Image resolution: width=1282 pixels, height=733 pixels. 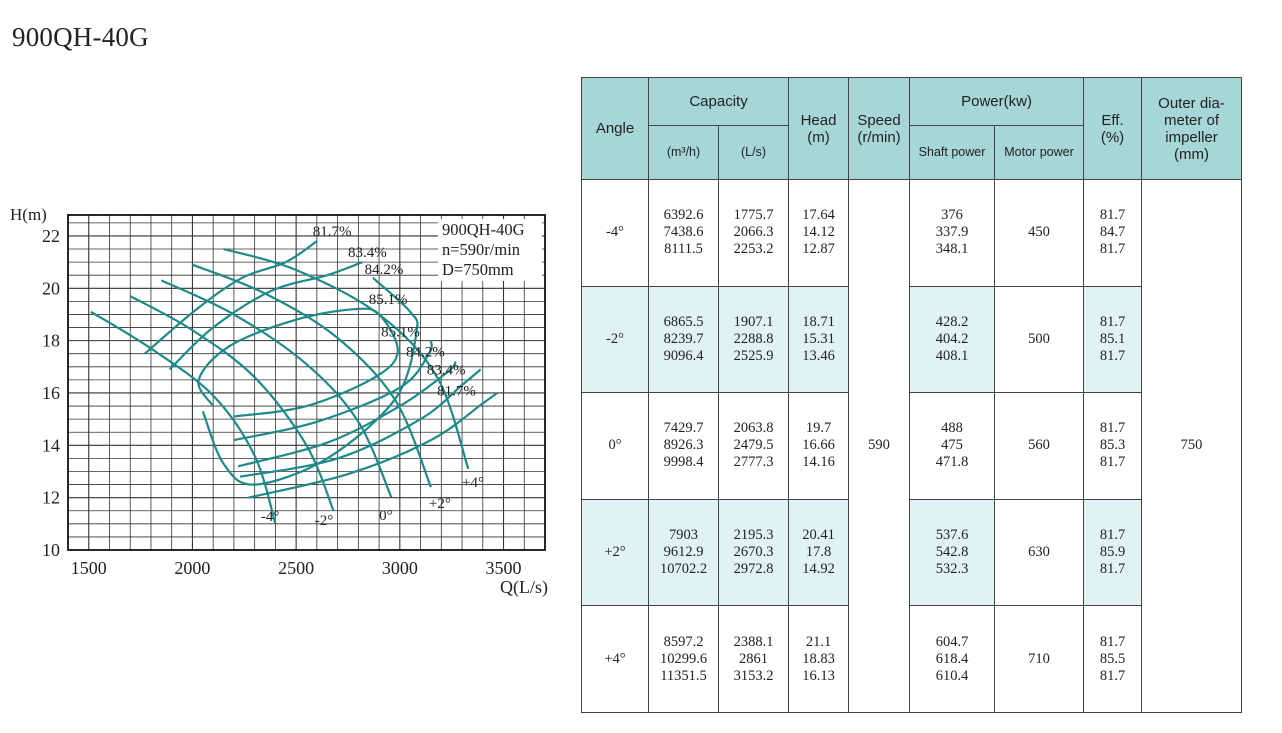 I want to click on cell-angle: -2°, so click(x=615, y=339).